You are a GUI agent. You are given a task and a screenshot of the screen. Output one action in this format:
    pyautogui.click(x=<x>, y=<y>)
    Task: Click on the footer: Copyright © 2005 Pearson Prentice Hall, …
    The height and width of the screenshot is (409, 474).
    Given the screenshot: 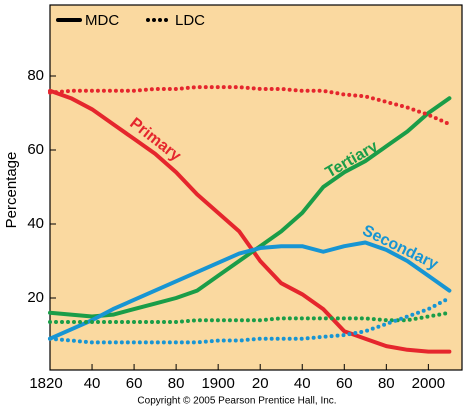 What is the action you would take?
    pyautogui.click(x=236, y=401)
    